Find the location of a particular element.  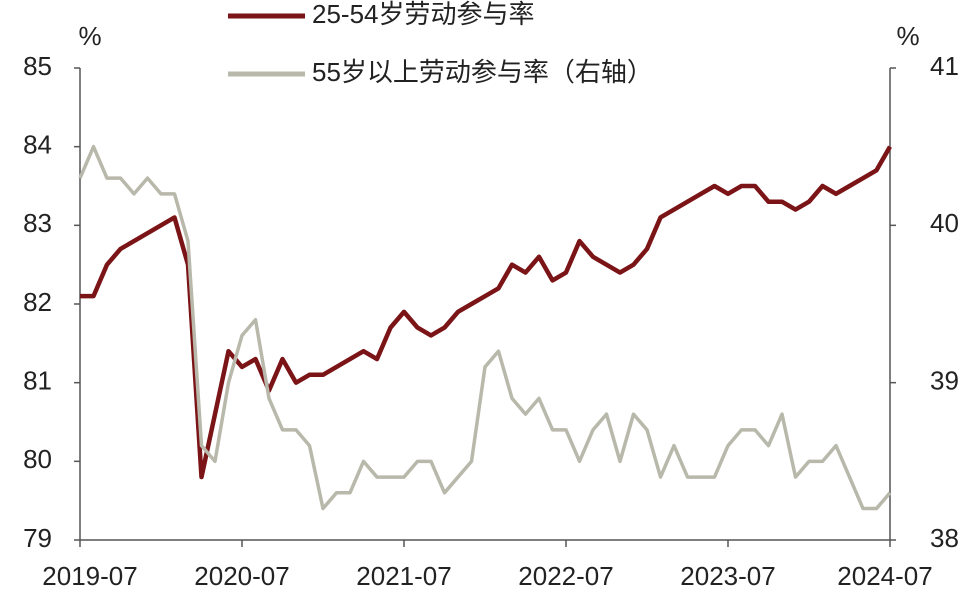

y2-tick-label: 39 is located at coordinates (944, 381).